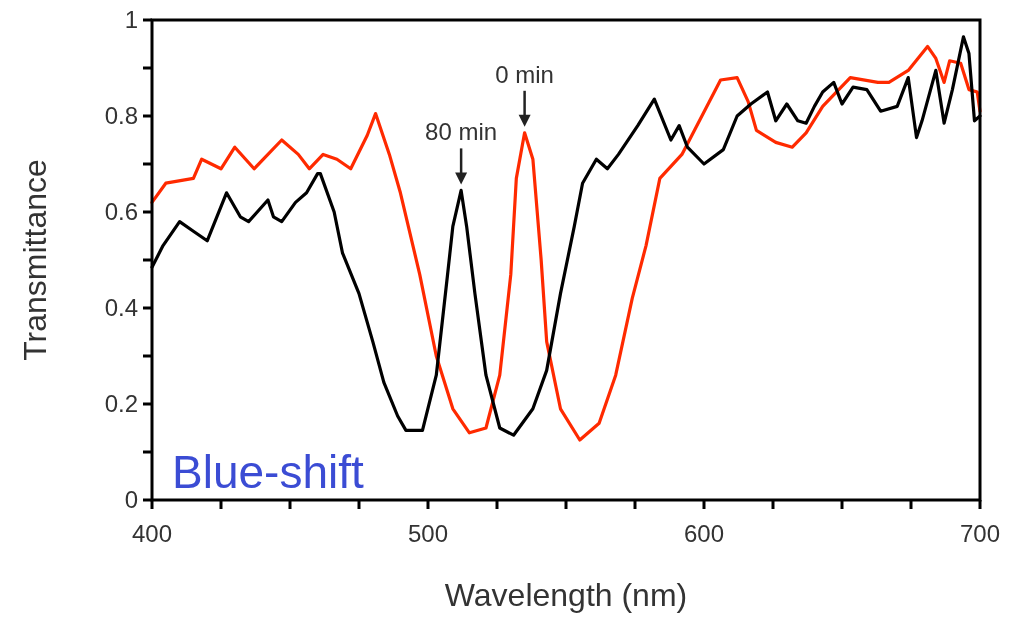  Describe the element at coordinates (524, 74) in the screenshot. I see `annotation: 0 min` at that location.